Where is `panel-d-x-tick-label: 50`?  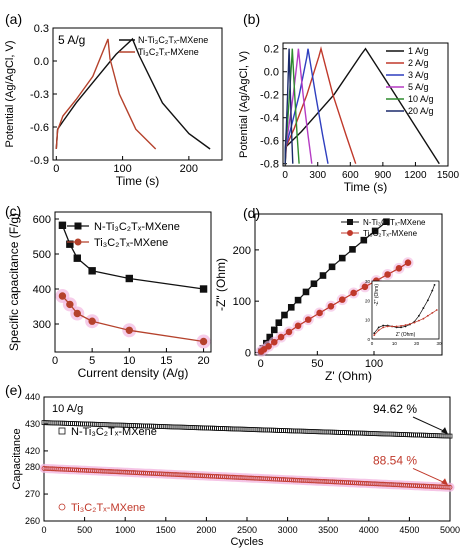 panel-d-x-tick-label: 50 is located at coordinates (317, 364).